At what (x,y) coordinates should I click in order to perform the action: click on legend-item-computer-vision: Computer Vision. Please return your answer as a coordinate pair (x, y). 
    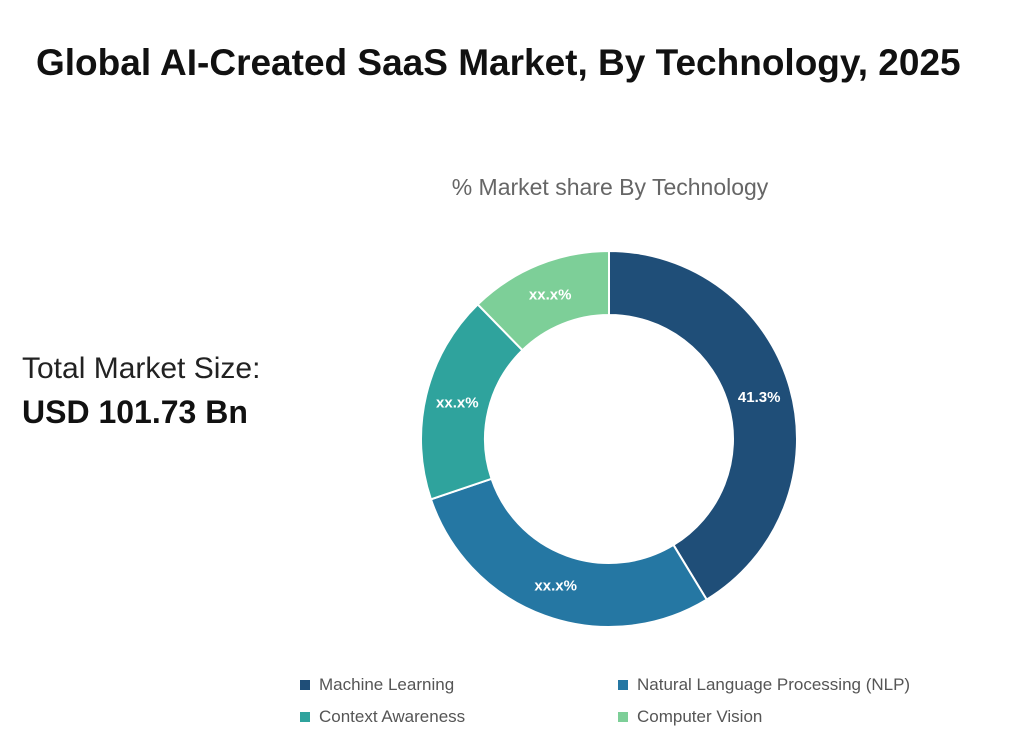
    Looking at the image, I should click on (798, 717).